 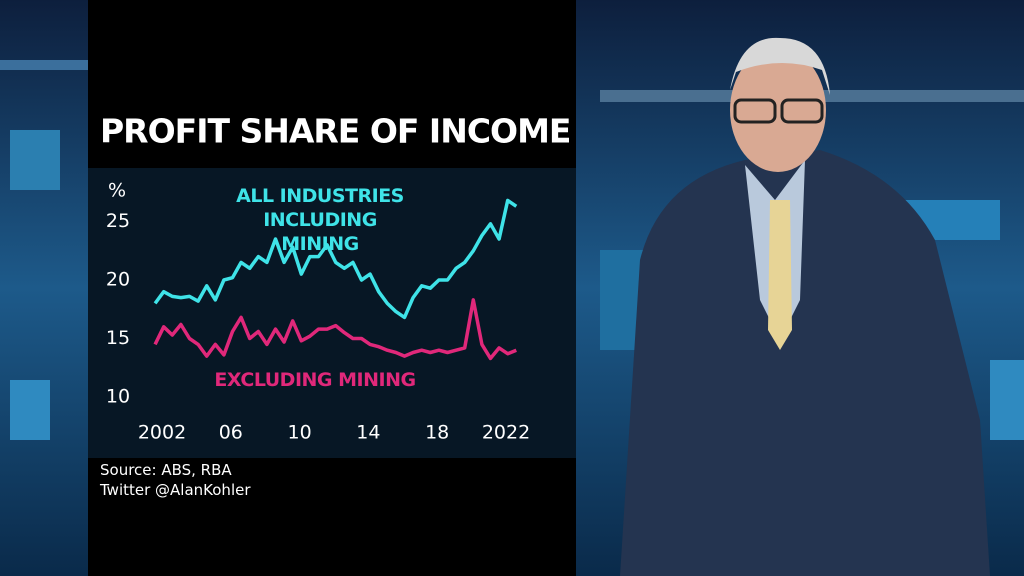 I want to click on y-tick-label: 20, so click(x=118, y=280).